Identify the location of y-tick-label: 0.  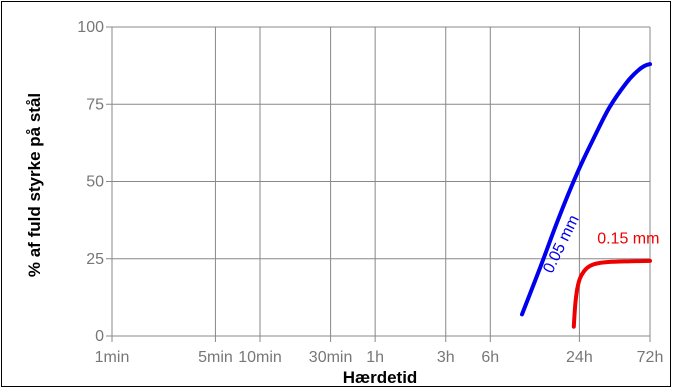
(99, 336).